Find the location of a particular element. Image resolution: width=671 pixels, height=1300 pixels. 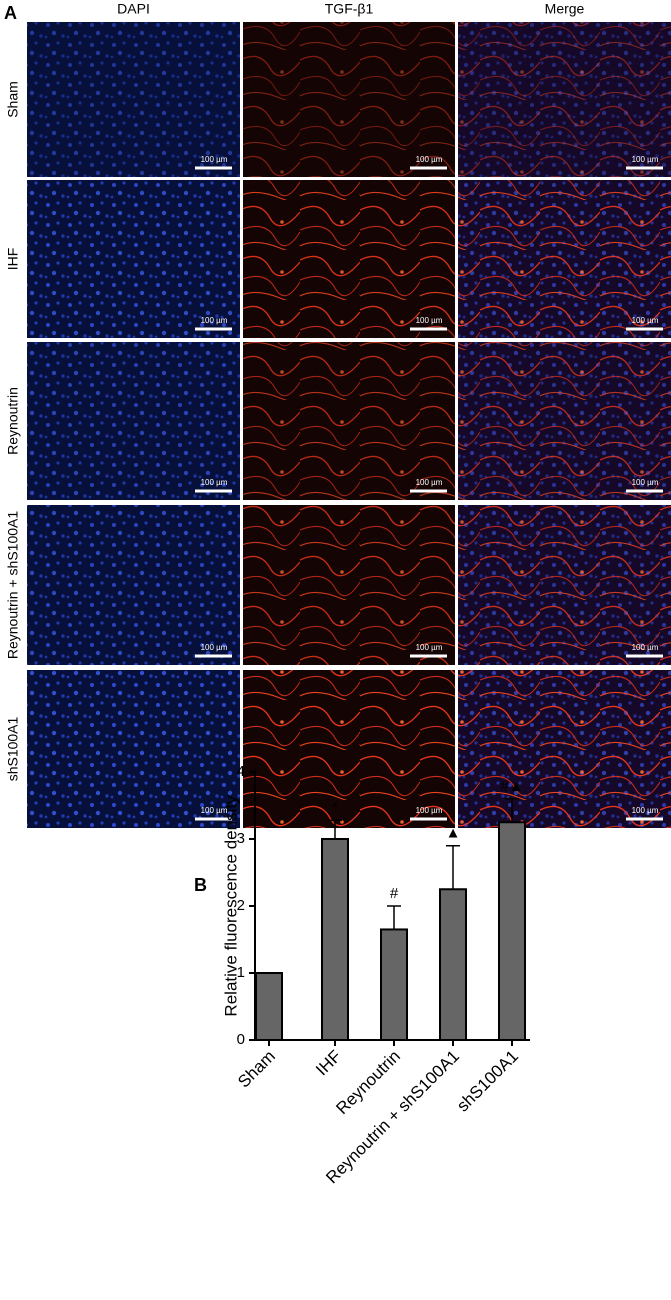

significance-mark: # is located at coordinates (394, 893).